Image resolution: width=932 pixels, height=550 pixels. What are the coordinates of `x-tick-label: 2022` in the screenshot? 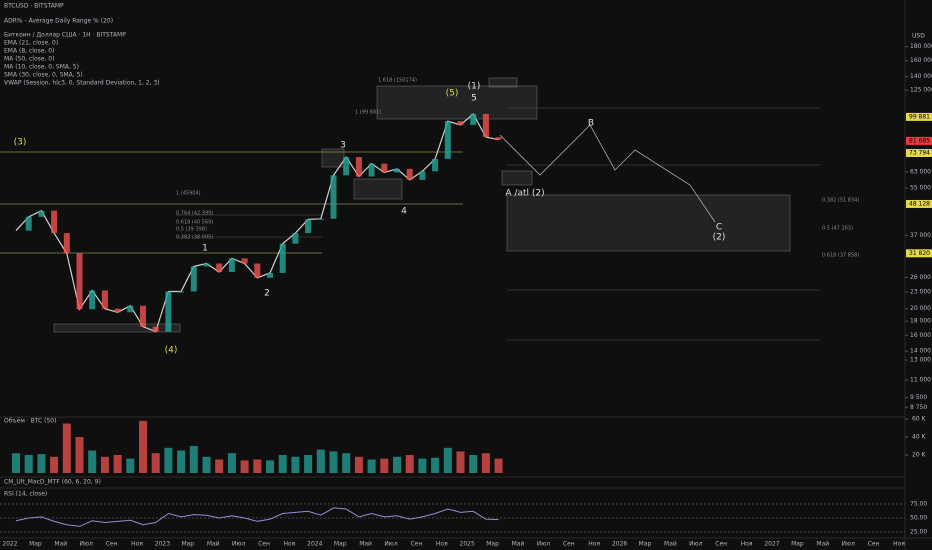 It's located at (9, 544).